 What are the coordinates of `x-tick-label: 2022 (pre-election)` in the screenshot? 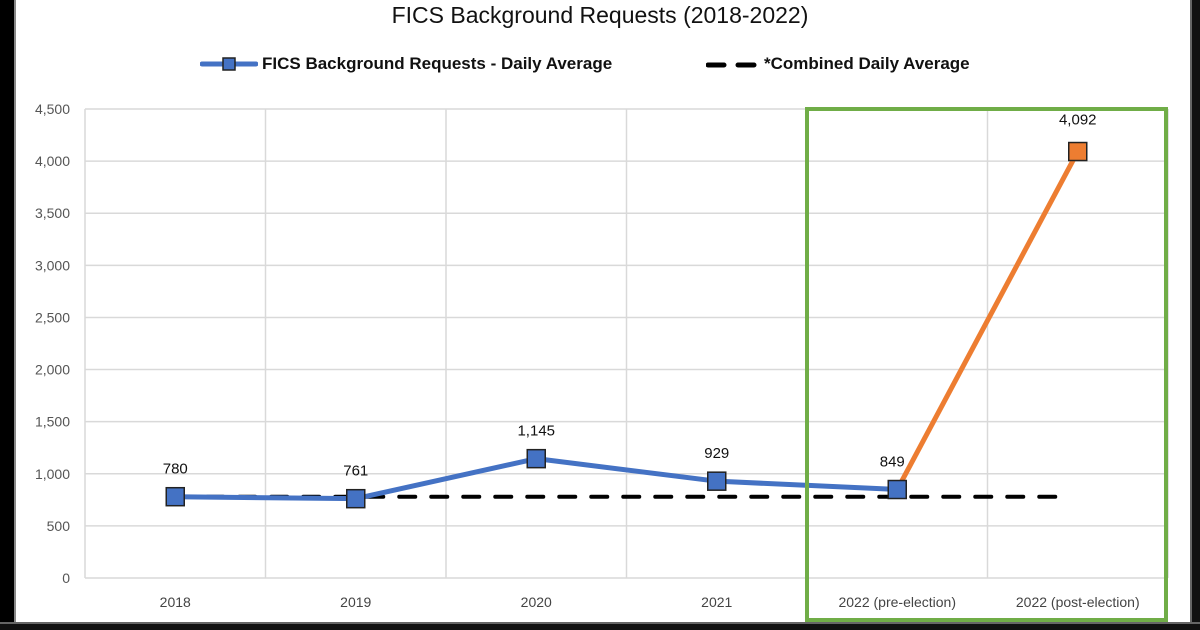 It's located at (897, 602).